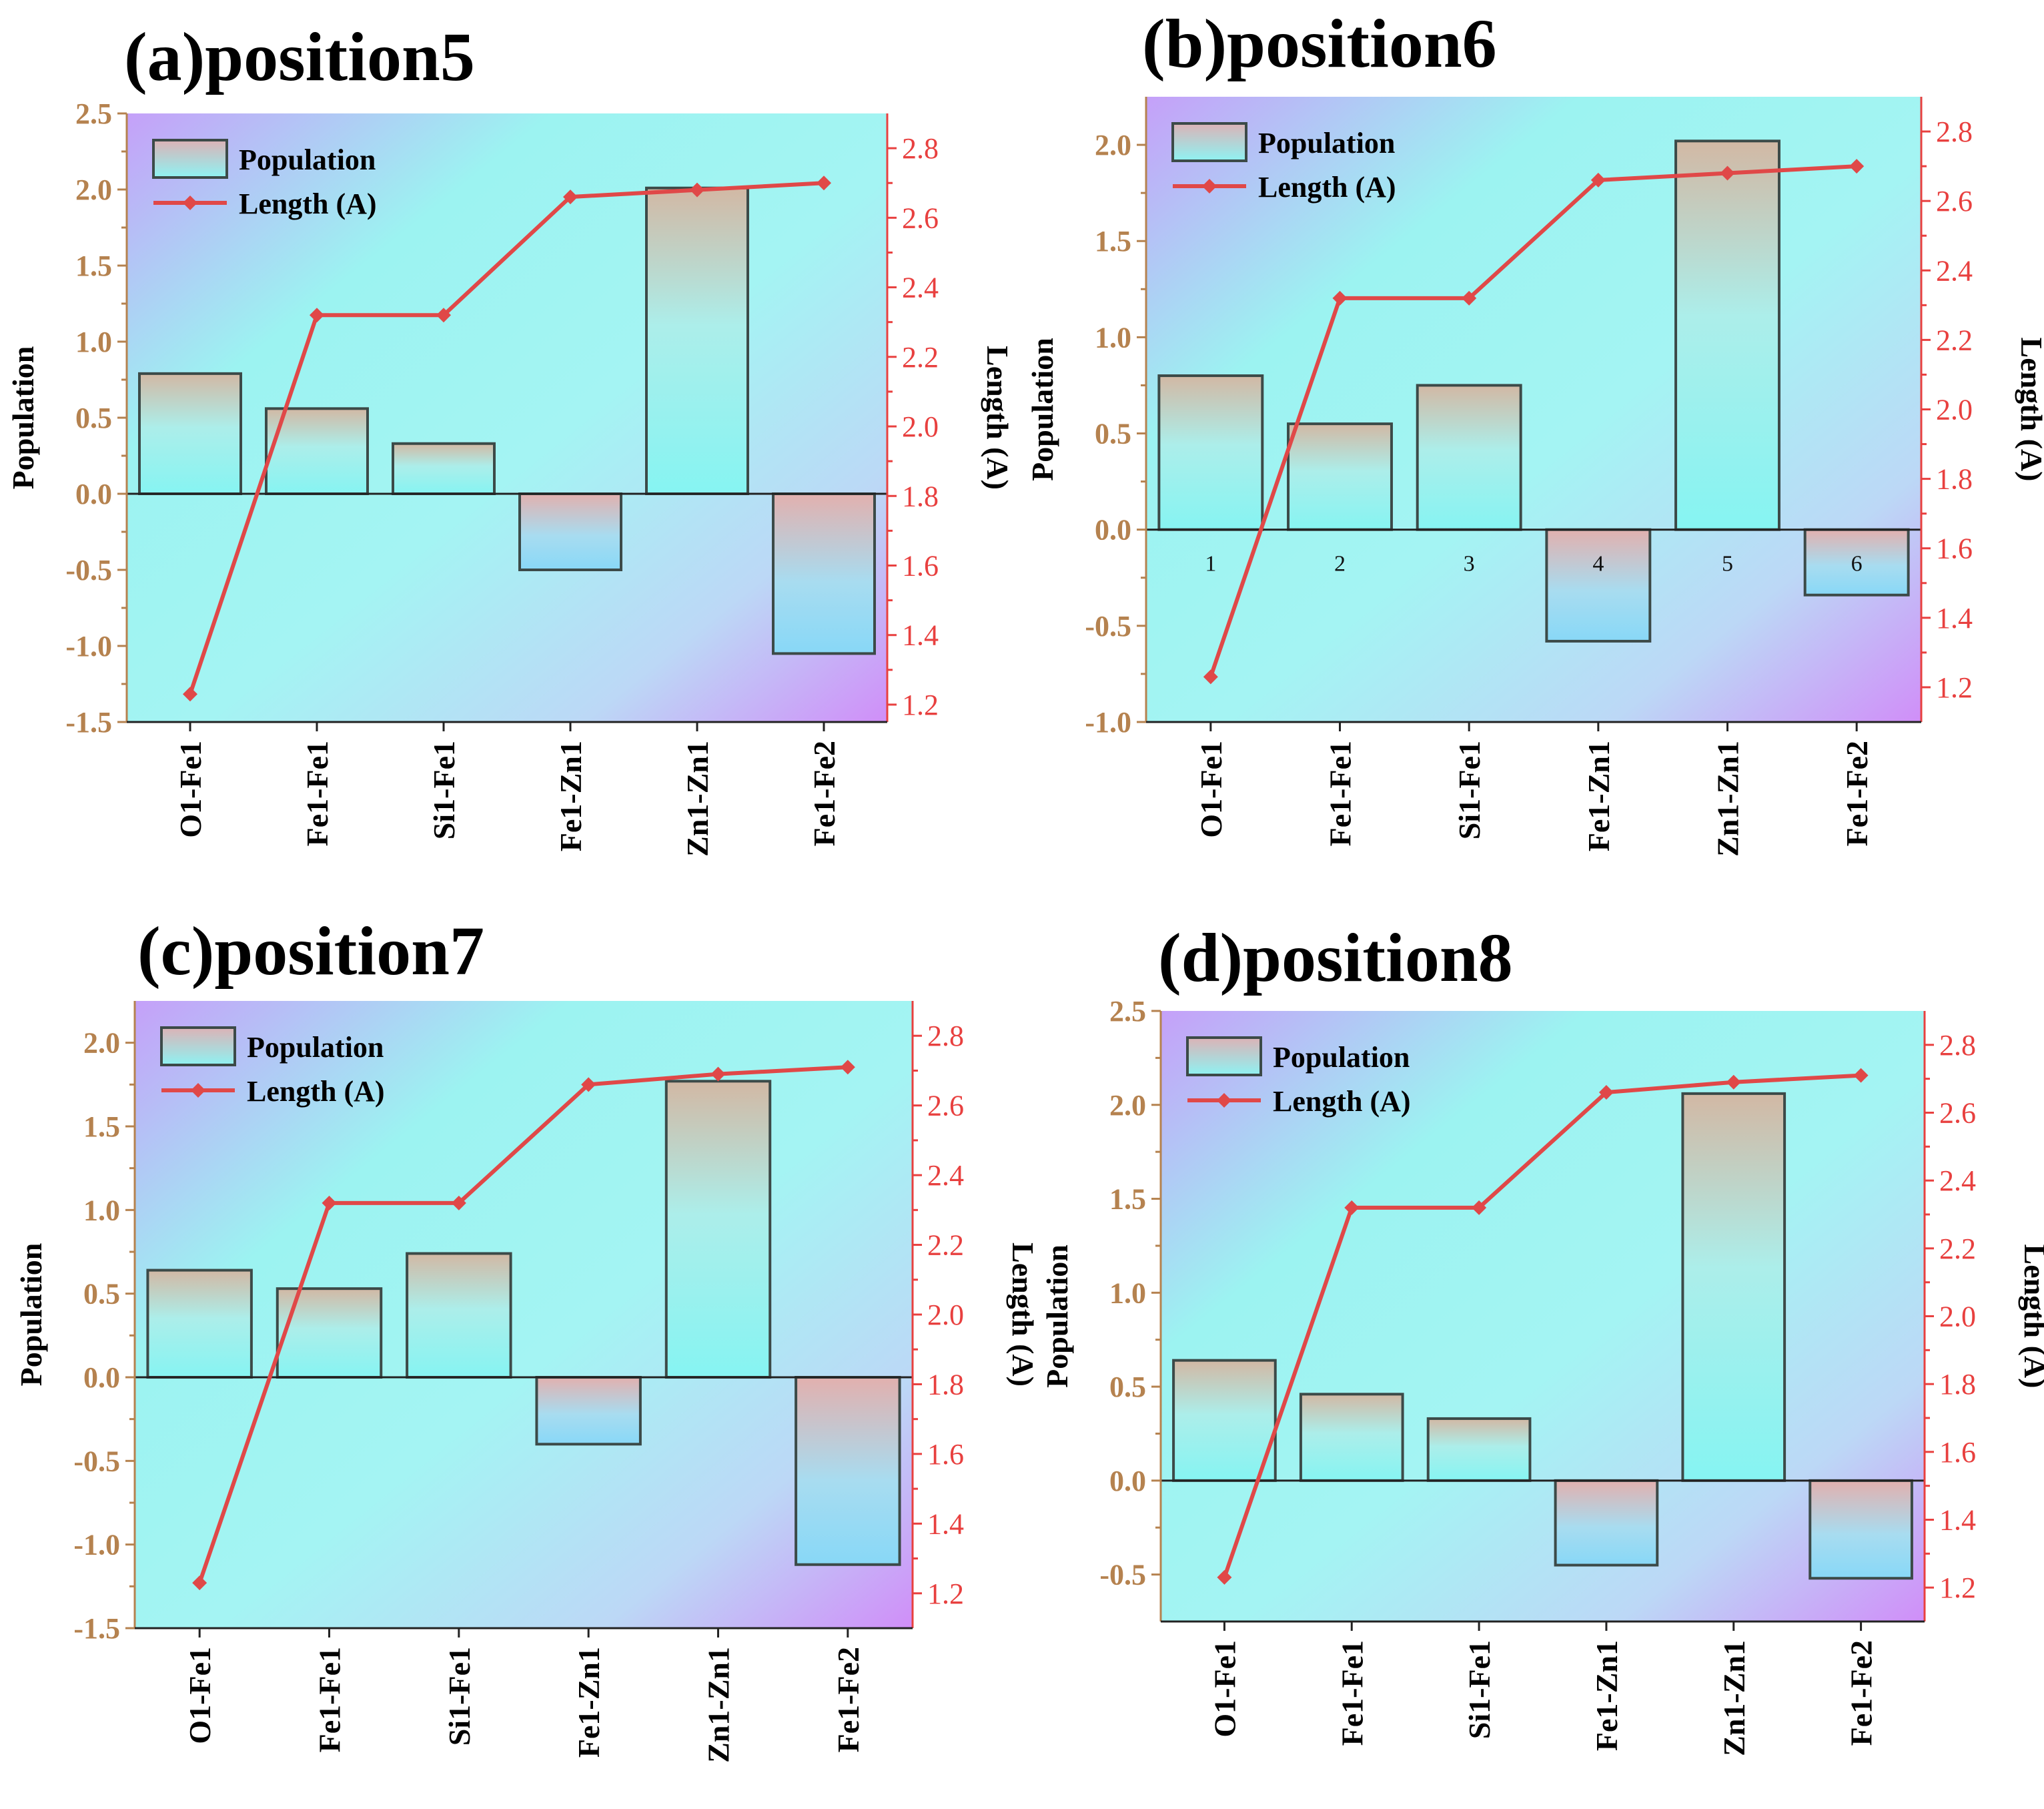  I want to click on left-axis-tick-label: -1.5, so click(88, 722).